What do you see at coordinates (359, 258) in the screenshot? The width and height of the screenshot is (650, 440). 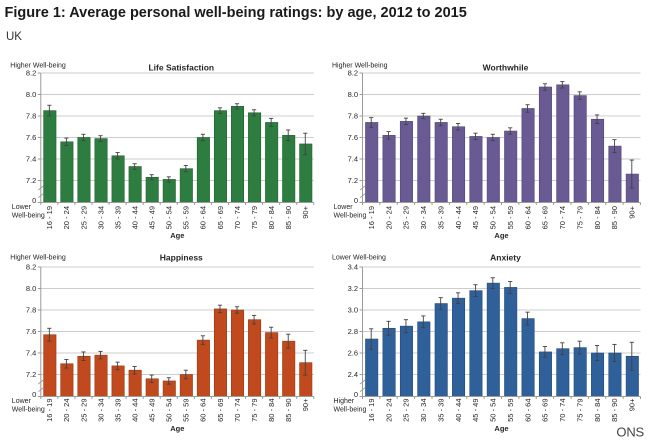 I see `svg-text: Lower Well-being` at bounding box center [359, 258].